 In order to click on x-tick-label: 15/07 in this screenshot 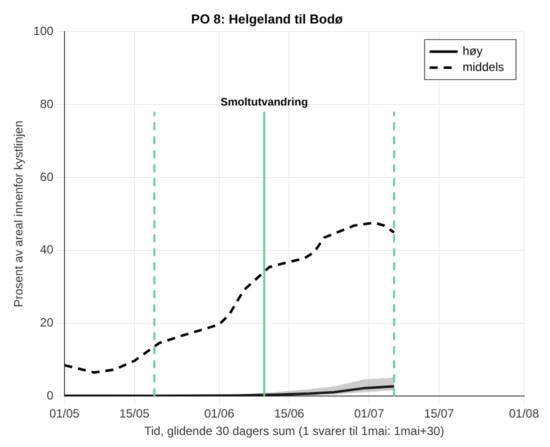, I will do `click(439, 413)`.